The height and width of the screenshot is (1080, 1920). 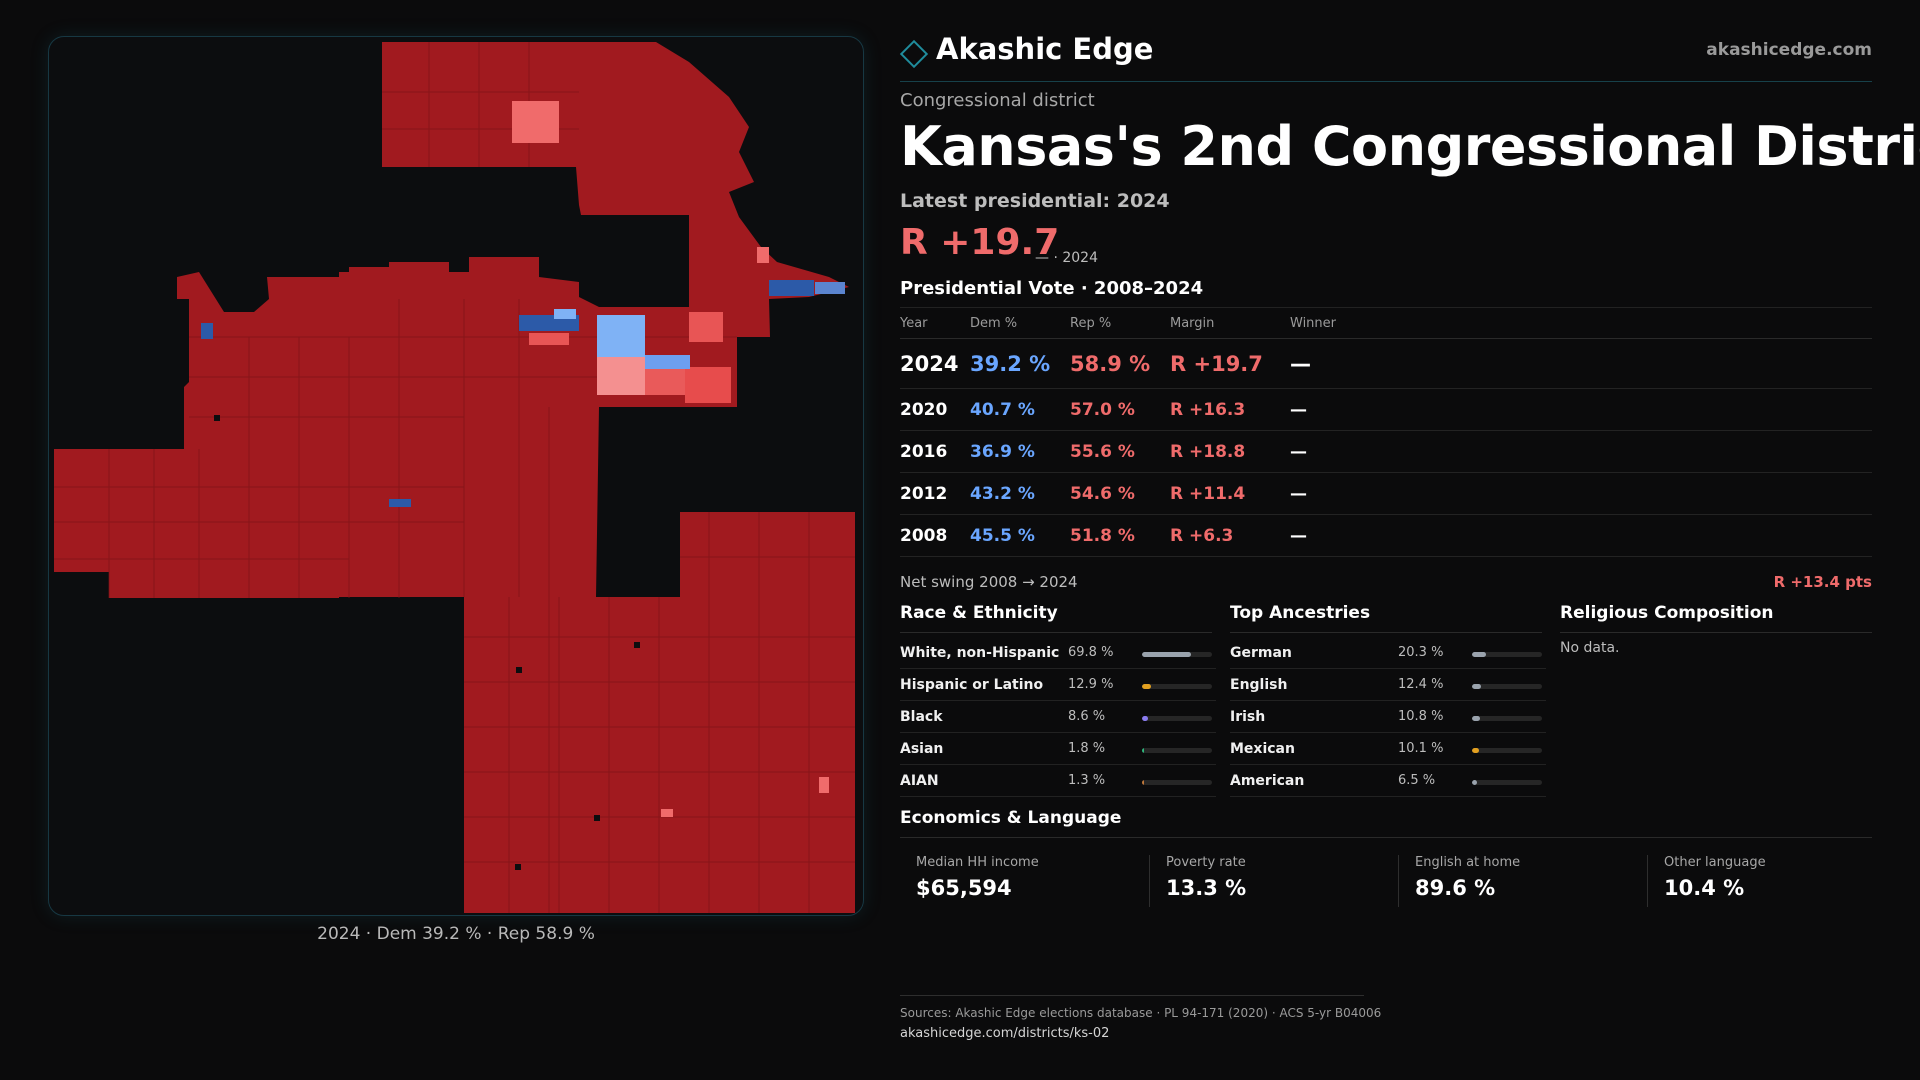 What do you see at coordinates (924, 494) in the screenshot?
I see `row-year: 2012` at bounding box center [924, 494].